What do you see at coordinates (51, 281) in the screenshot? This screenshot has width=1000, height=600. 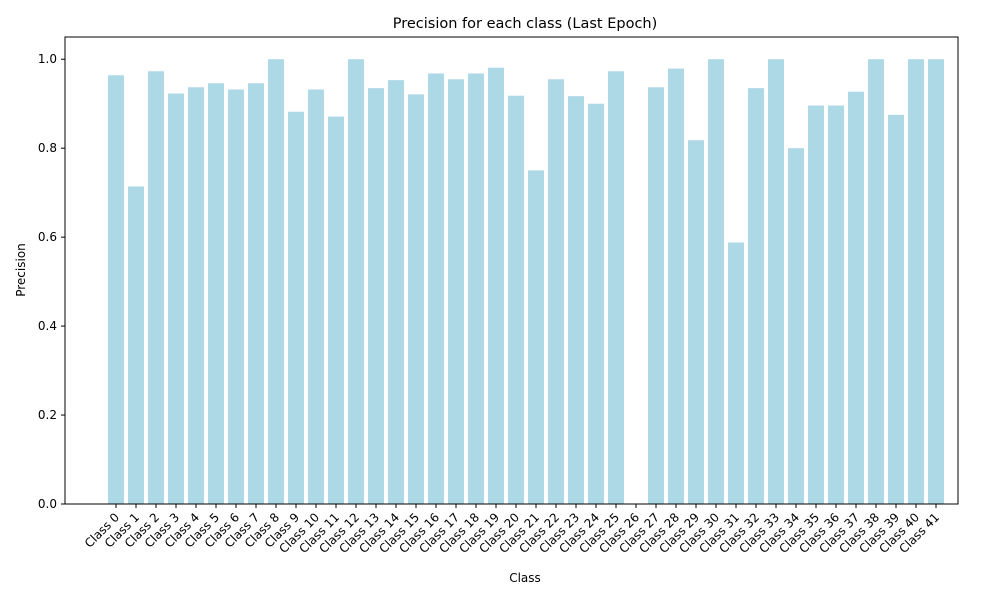 I see `y-axis-ticks: 0.0 0.2 0.4 0.6 0.8 1.0` at bounding box center [51, 281].